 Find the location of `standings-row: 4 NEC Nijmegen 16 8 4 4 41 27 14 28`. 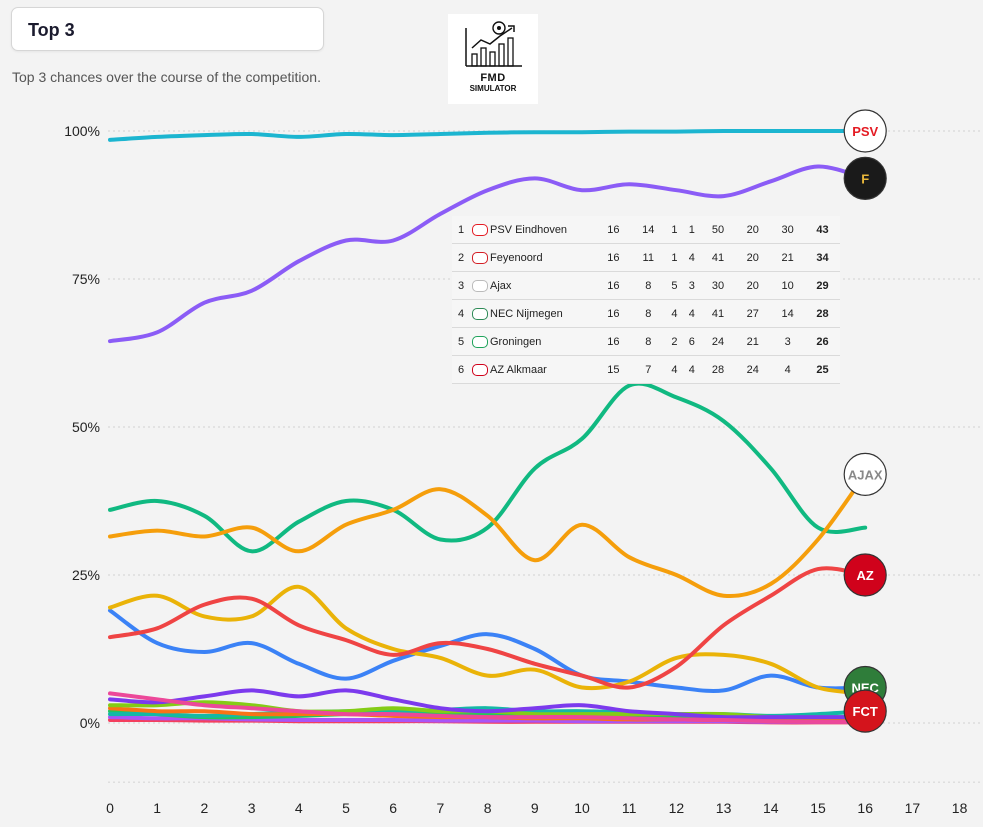

standings-row: 4 NEC Nijmegen 16 8 4 4 41 27 14 28 is located at coordinates (646, 313).